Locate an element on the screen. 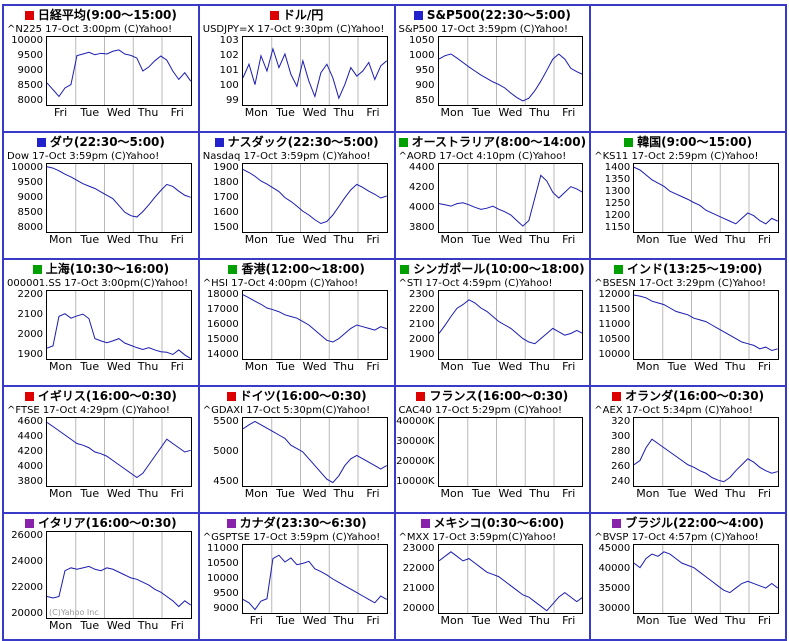  chart-row: 2300 2200 2100 2000 1900 is located at coordinates (493, 325).